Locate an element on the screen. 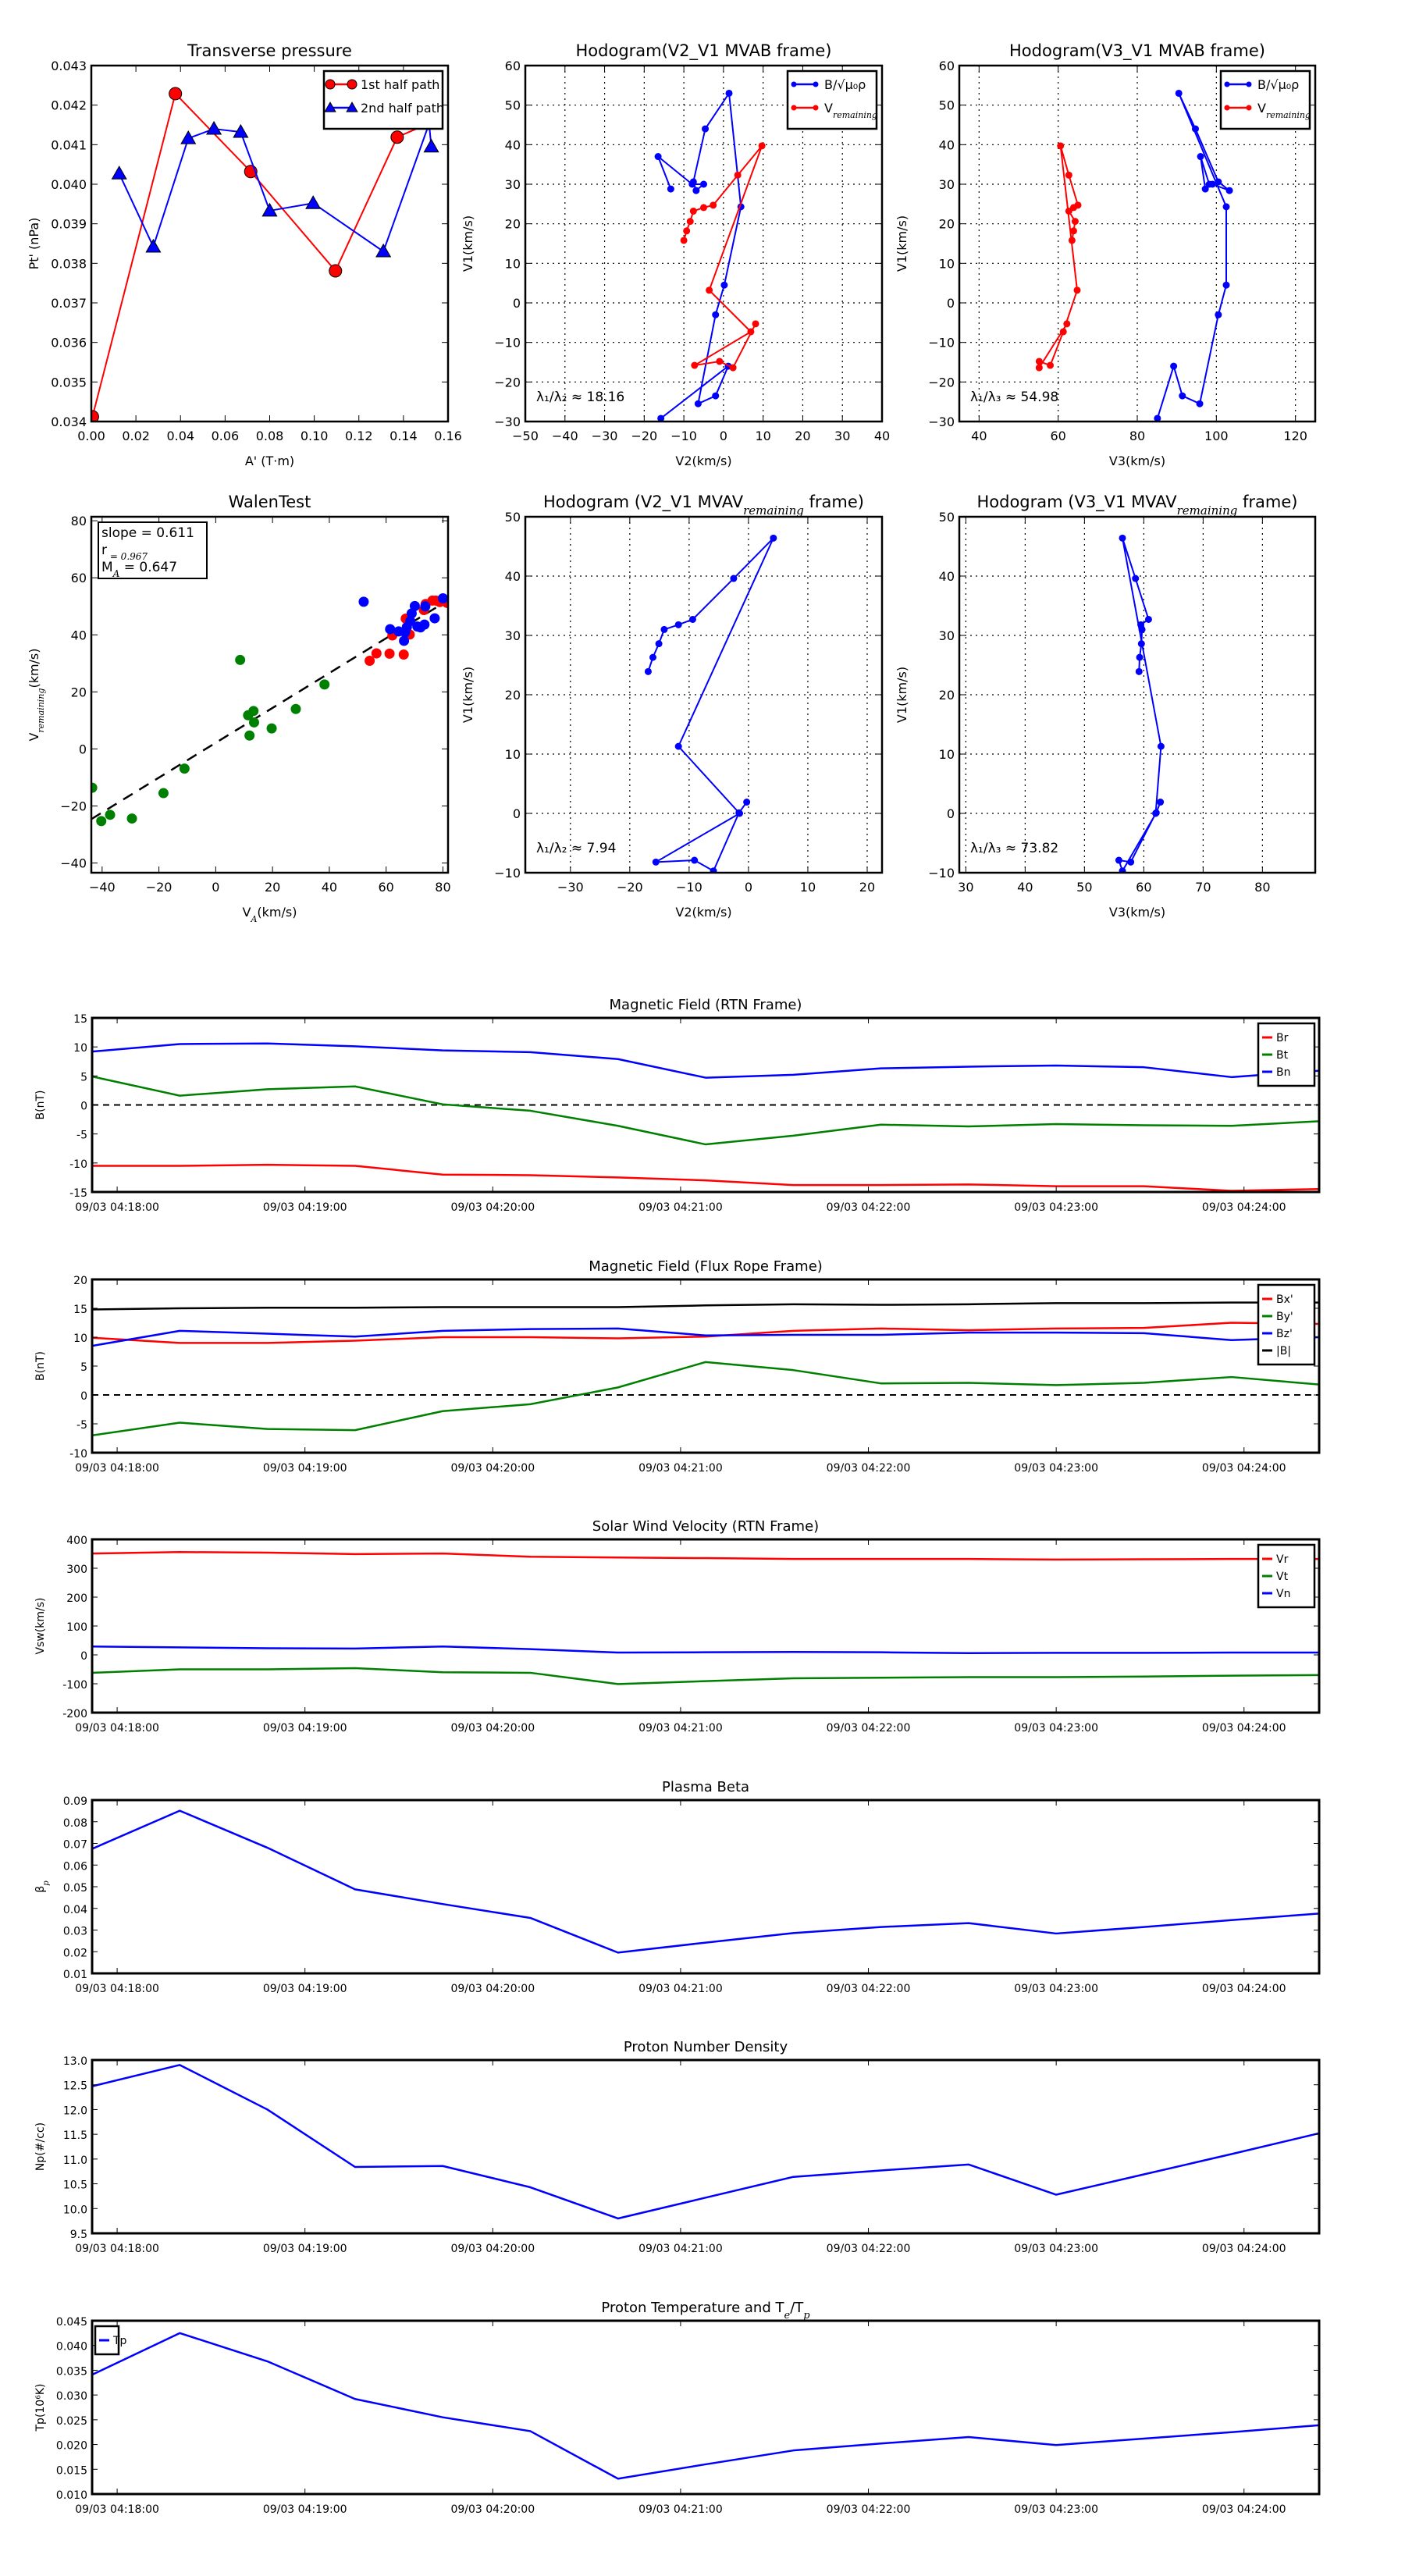  x-tick-label: −30 is located at coordinates (605, 436).